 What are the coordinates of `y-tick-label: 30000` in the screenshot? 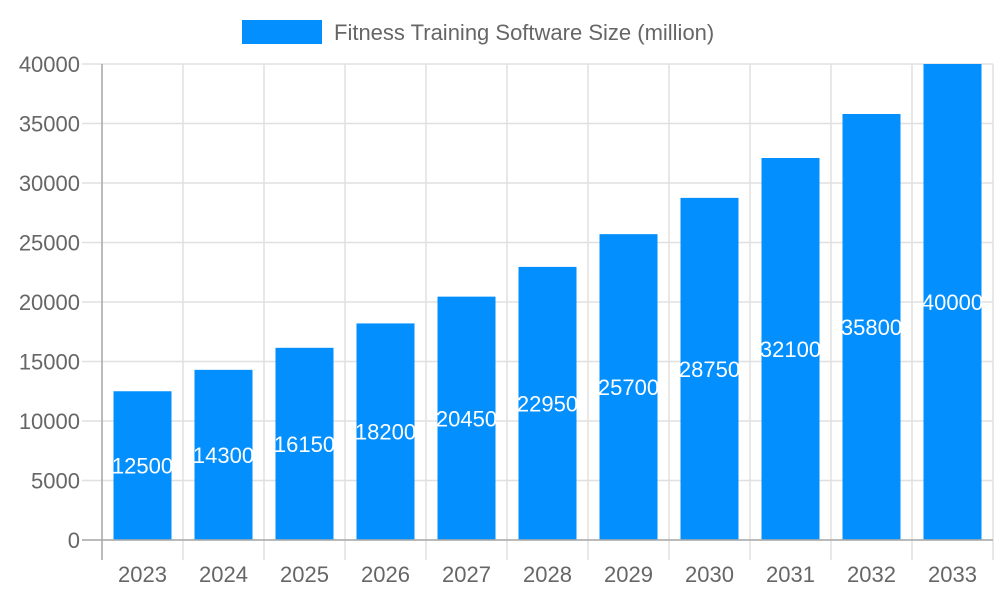 It's located at (49, 183).